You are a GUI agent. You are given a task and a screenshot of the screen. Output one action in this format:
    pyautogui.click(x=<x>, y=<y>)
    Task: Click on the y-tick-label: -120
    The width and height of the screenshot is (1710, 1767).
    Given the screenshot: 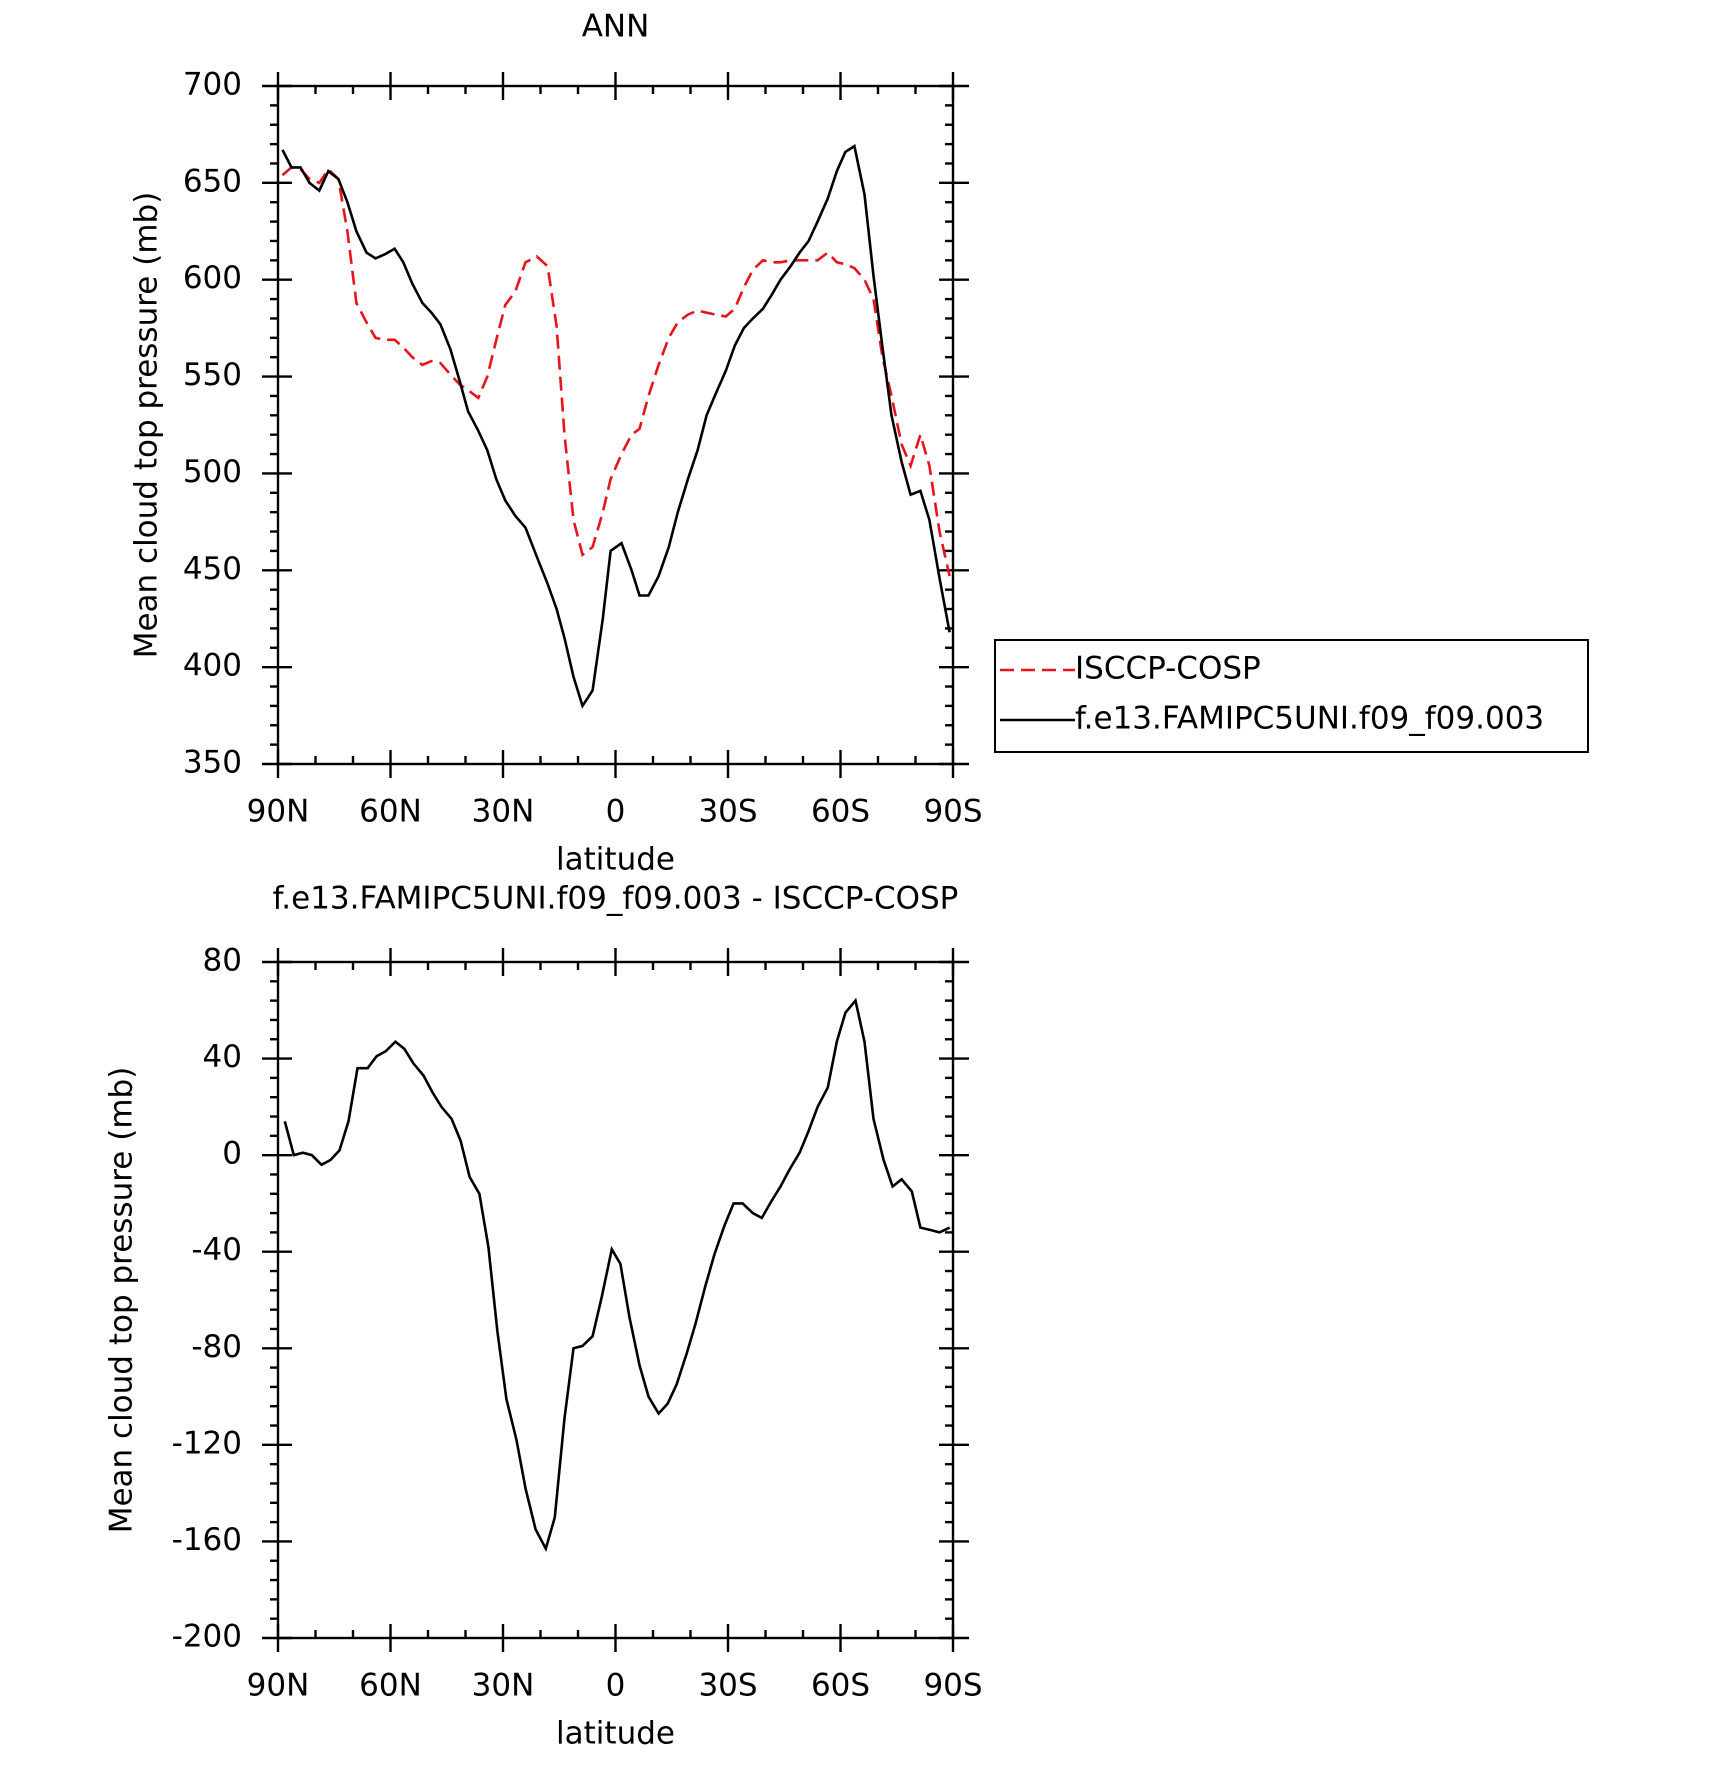 What is the action you would take?
    pyautogui.click(x=207, y=1443)
    